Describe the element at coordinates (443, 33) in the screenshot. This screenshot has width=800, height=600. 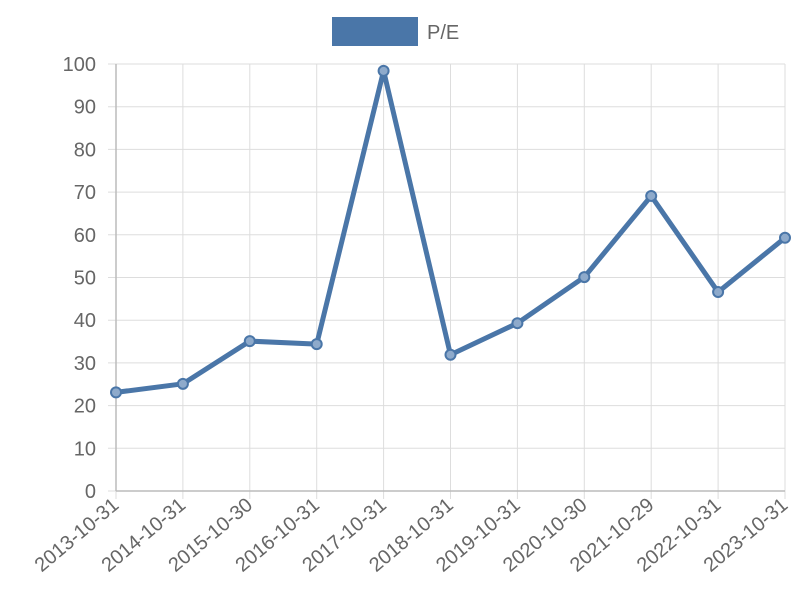
I see `legend-label: P/E` at that location.